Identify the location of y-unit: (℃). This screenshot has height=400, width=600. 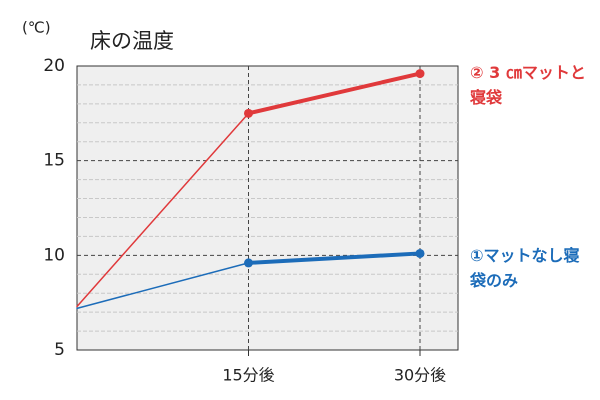
(36, 28).